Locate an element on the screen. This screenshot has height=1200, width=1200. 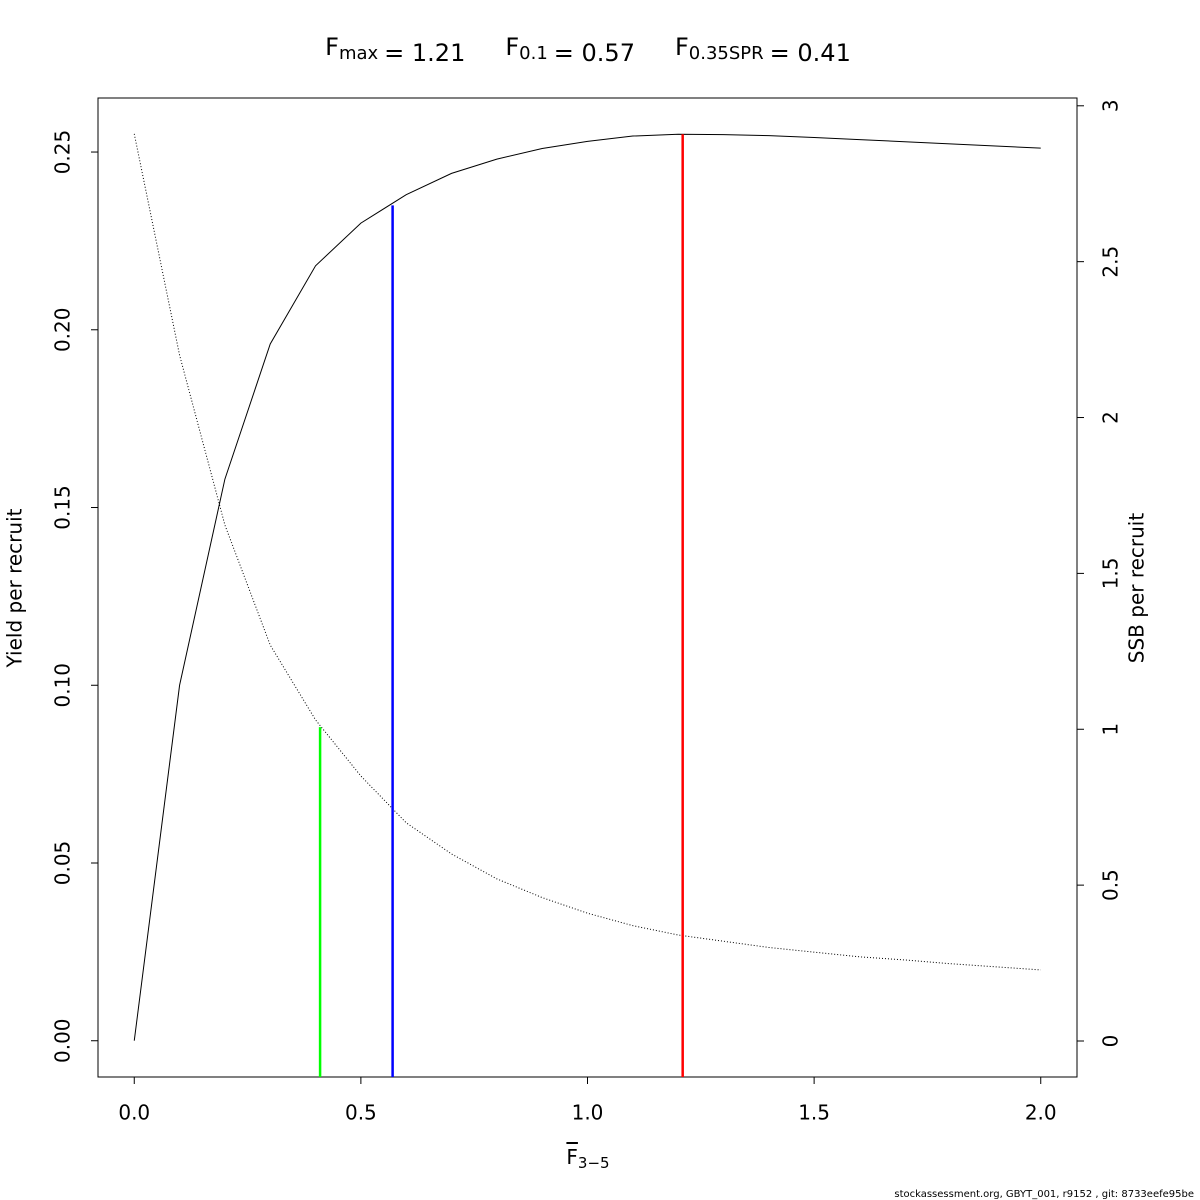
y-tick-label: 0.00 is located at coordinates (63, 1040).